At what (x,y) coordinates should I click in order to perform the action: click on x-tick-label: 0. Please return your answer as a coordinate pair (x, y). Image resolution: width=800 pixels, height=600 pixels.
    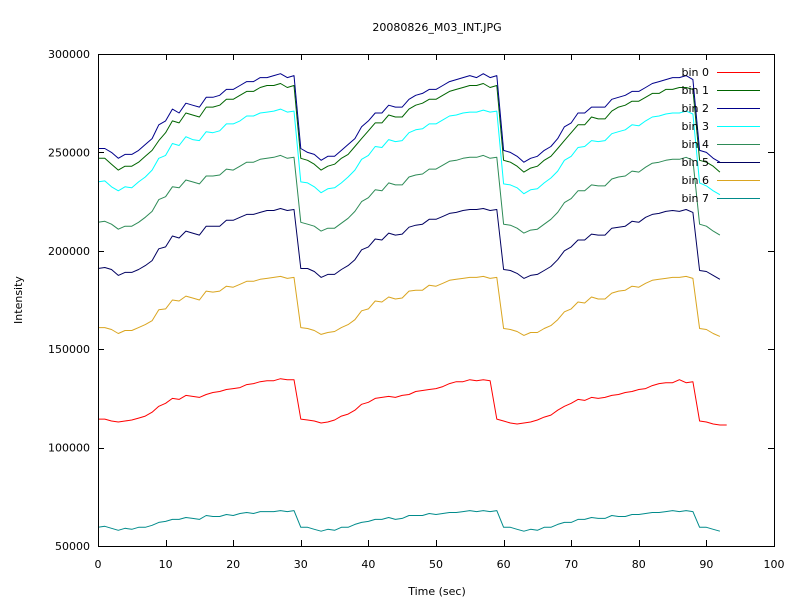
    Looking at the image, I should click on (98, 564).